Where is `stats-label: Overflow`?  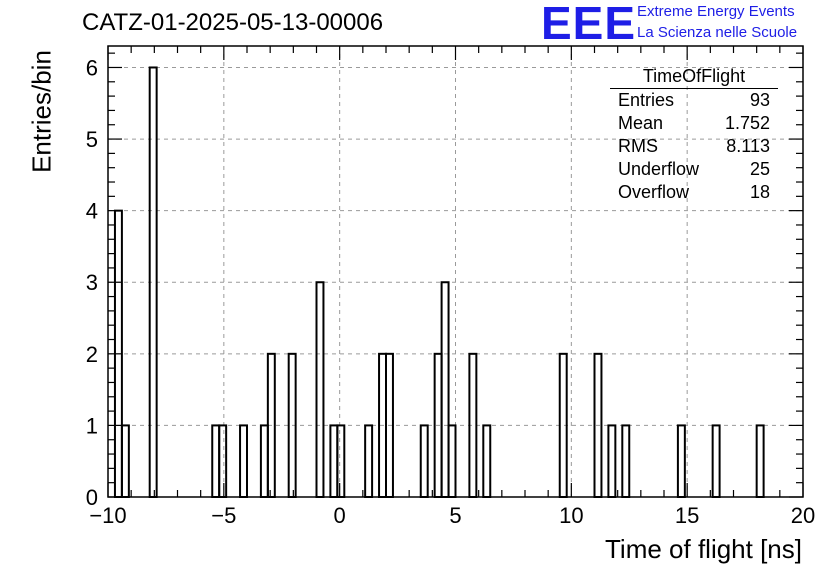 stats-label: Overflow is located at coordinates (654, 192).